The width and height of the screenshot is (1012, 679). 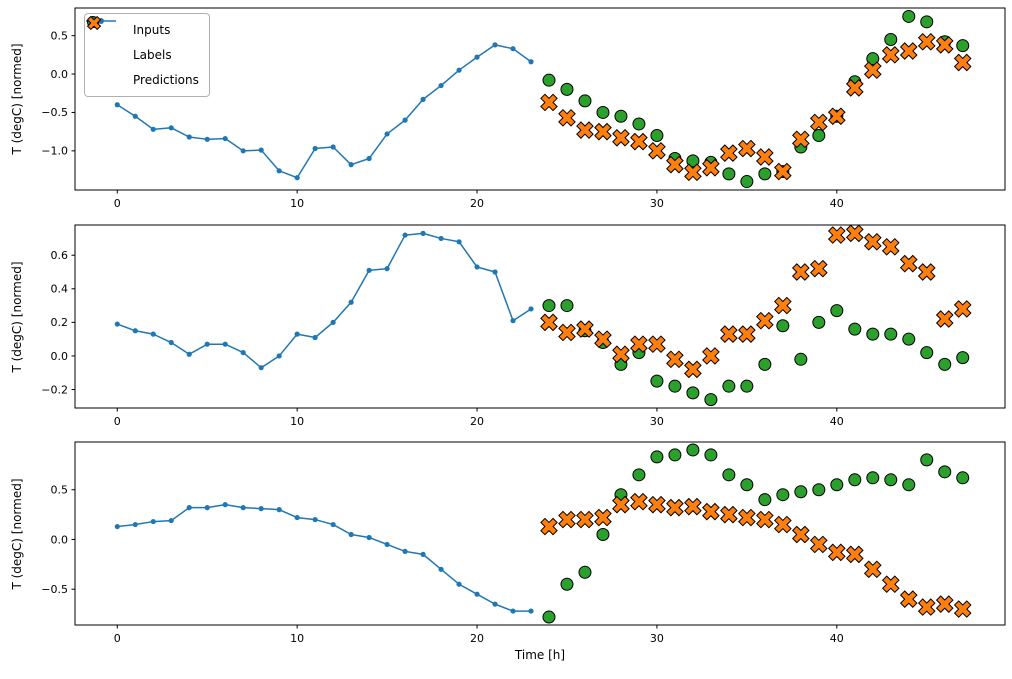 What do you see at coordinates (60, 539) in the screenshot?
I see `y-tick-label: 0.0` at bounding box center [60, 539].